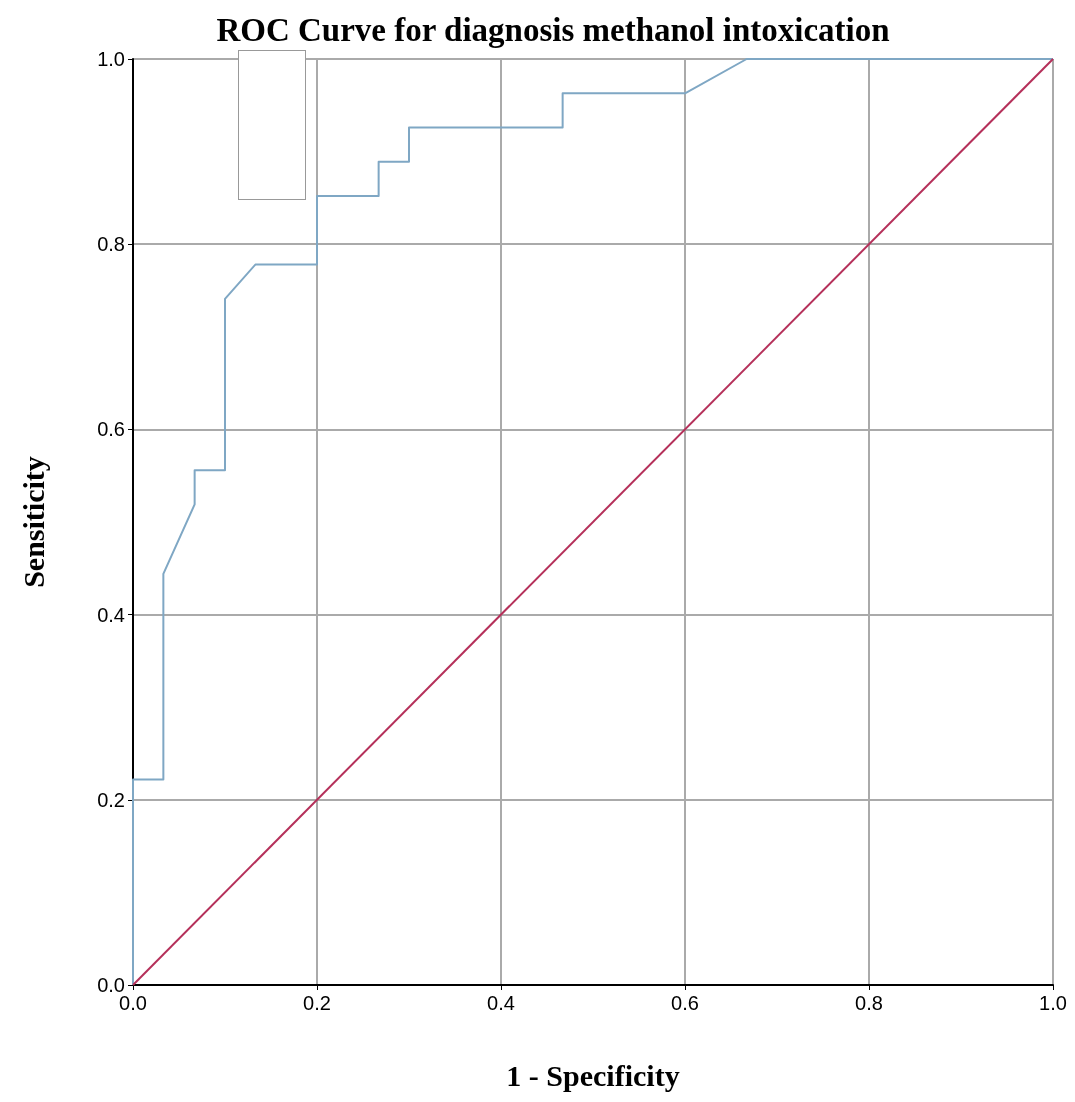 The width and height of the screenshot is (1075, 1102). Describe the element at coordinates (593, 1075) in the screenshot. I see `x-axis-title: 1 - Specificity` at that location.